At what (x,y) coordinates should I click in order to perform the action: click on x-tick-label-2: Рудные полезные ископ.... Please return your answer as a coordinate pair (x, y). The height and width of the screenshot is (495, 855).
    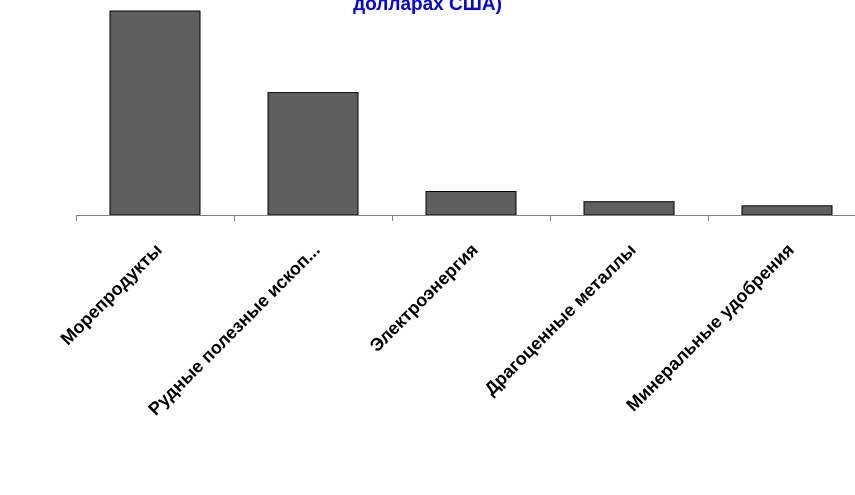
    Looking at the image, I should click on (233, 329).